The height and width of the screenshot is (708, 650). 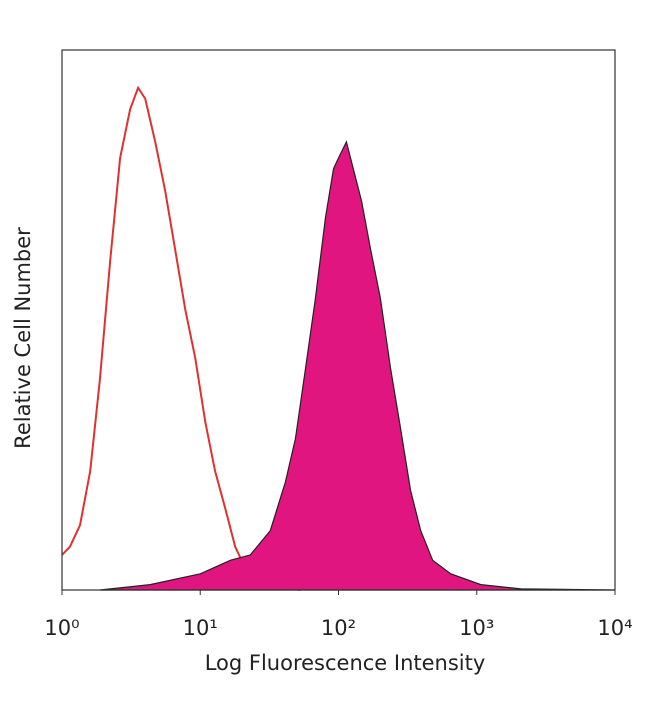 What do you see at coordinates (614, 628) in the screenshot?
I see `x-tick-label: 10⁴` at bounding box center [614, 628].